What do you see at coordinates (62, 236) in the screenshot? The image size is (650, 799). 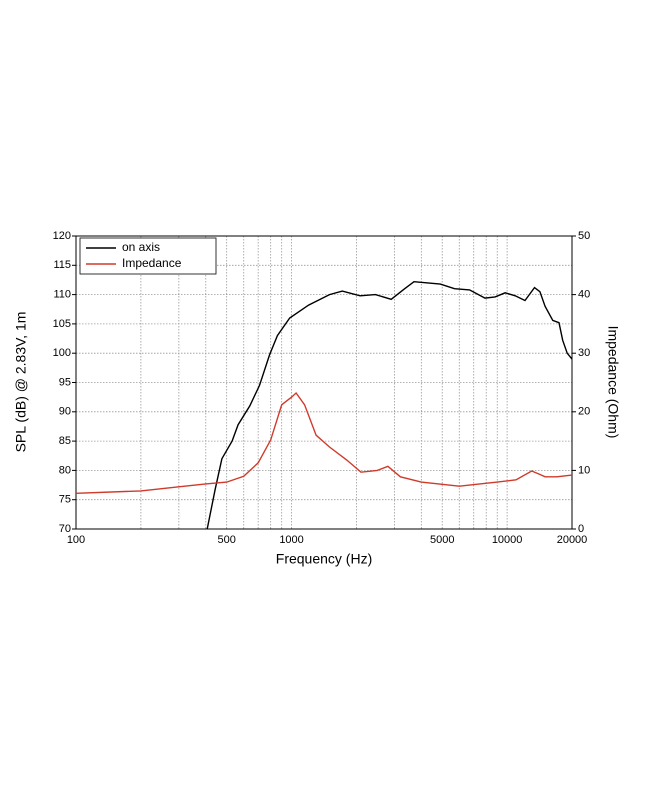 I see `y-tick-label: 120` at bounding box center [62, 236].